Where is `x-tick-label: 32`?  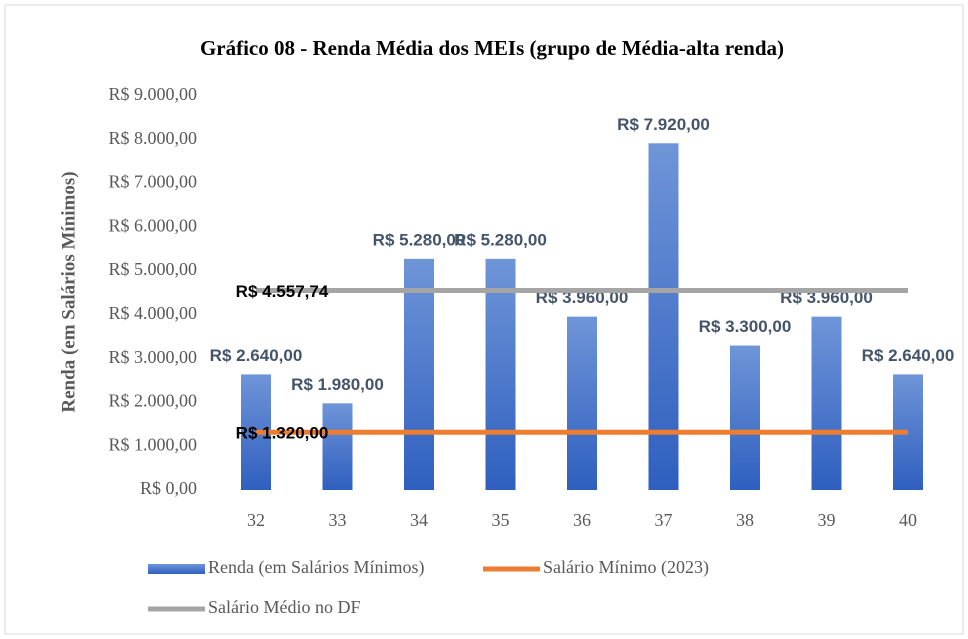
x-tick-label: 32 is located at coordinates (256, 520).